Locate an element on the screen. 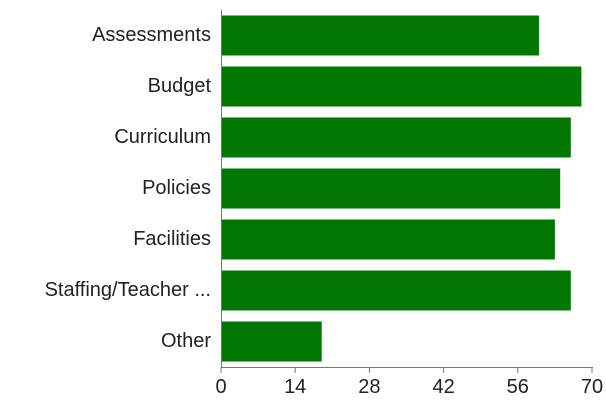  x-tick-label-2: 28 is located at coordinates (369, 387).